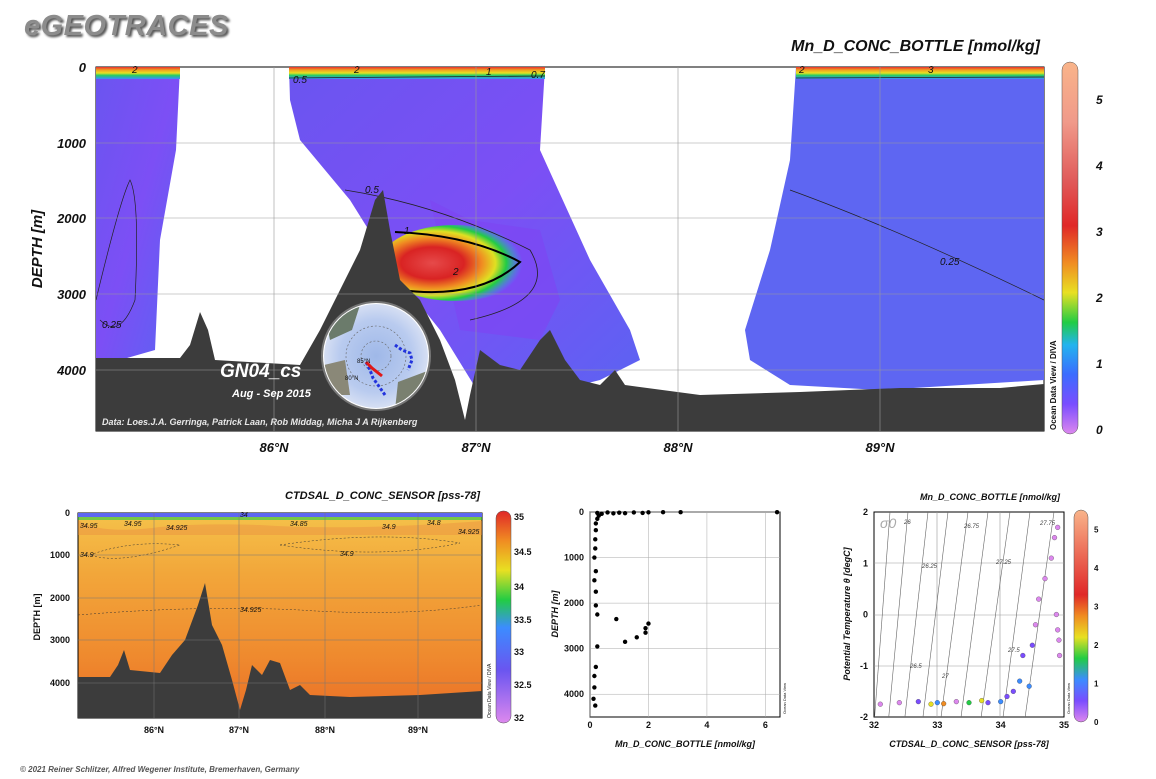 Image resolution: width=1156 pixels, height=779 pixels. Describe the element at coordinates (864, 666) in the screenshot. I see `ts-y-tick: -1` at that location.